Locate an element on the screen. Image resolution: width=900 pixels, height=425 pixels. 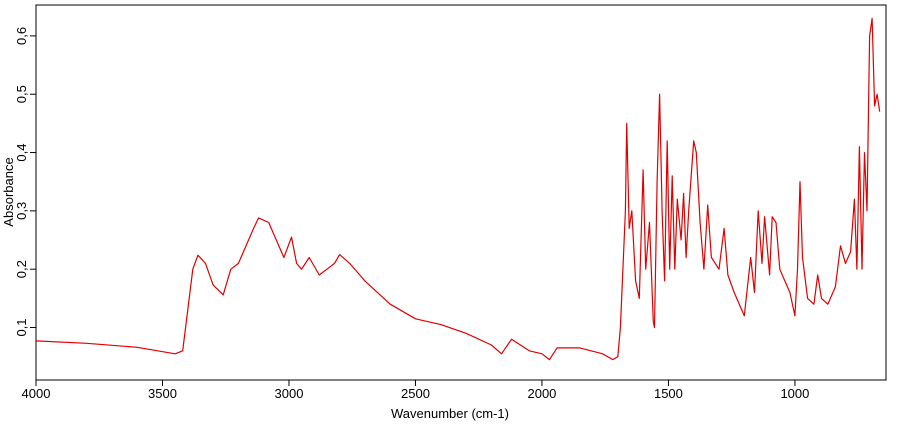
y-tick-label: 0,3 is located at coordinates (21, 211).